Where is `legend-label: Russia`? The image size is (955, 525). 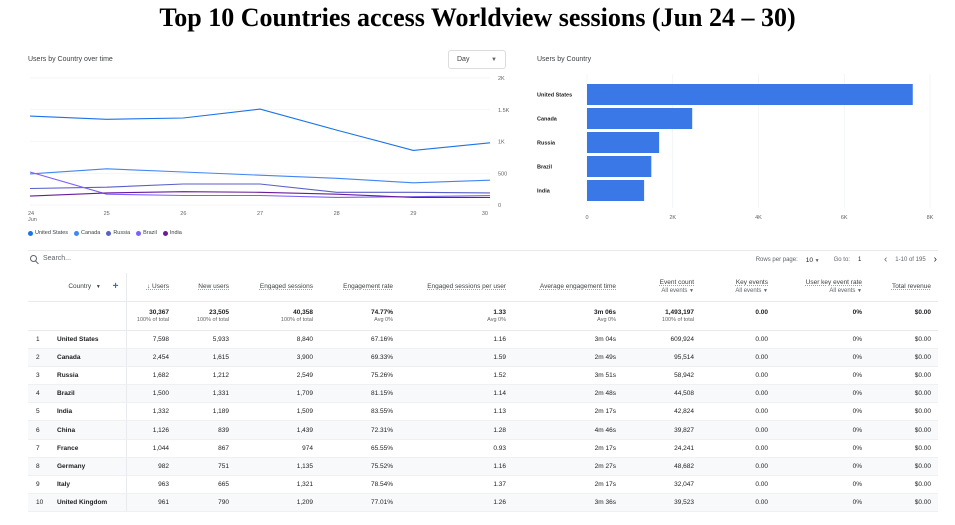
legend-label: Russia is located at coordinates (122, 233).